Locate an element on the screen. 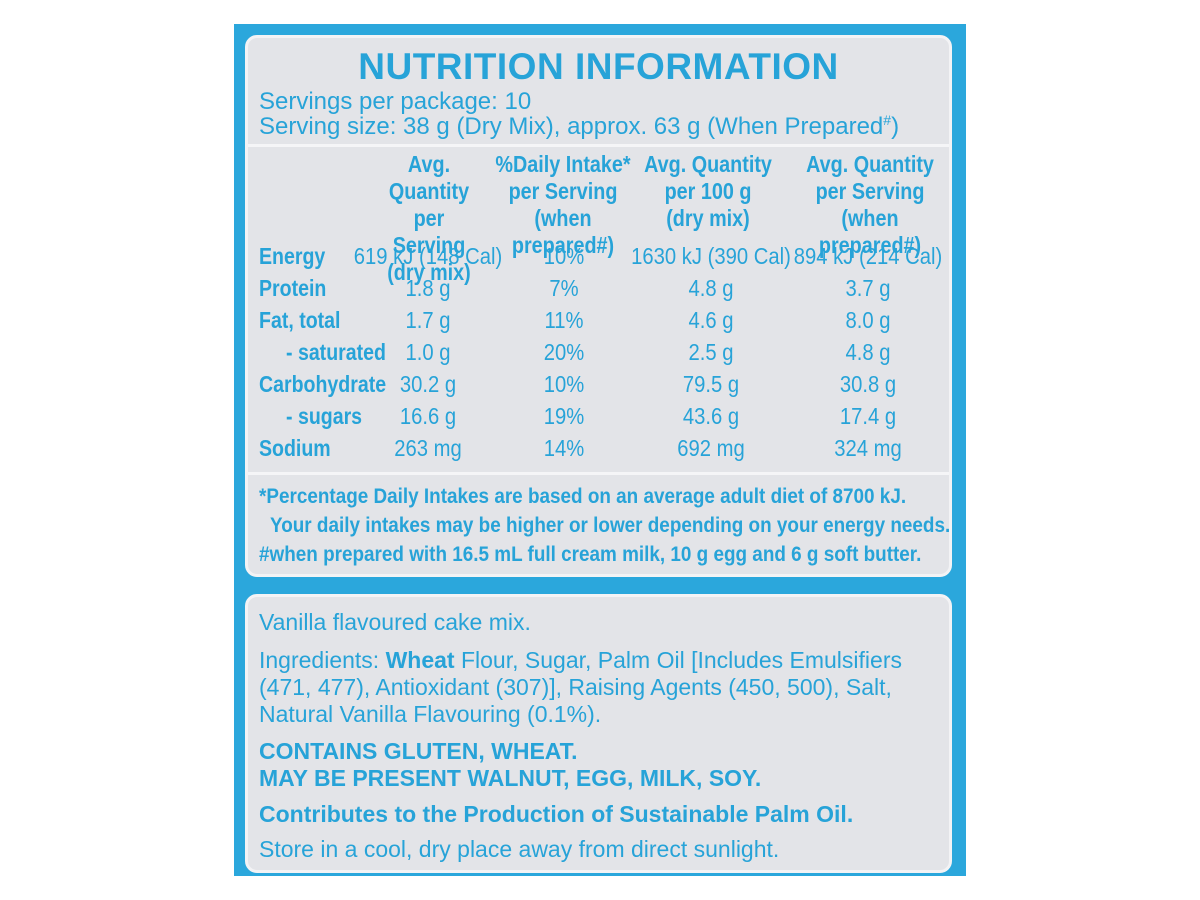  nutrition-title: NUTRITION INFORMATION is located at coordinates (598, 66).